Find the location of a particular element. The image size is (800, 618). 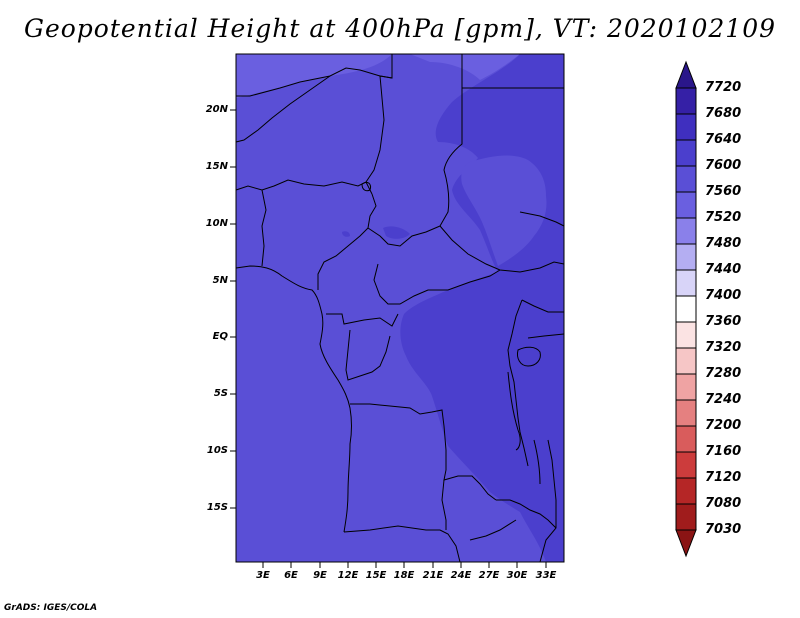

lake-malawi is located at coordinates (537, 462).